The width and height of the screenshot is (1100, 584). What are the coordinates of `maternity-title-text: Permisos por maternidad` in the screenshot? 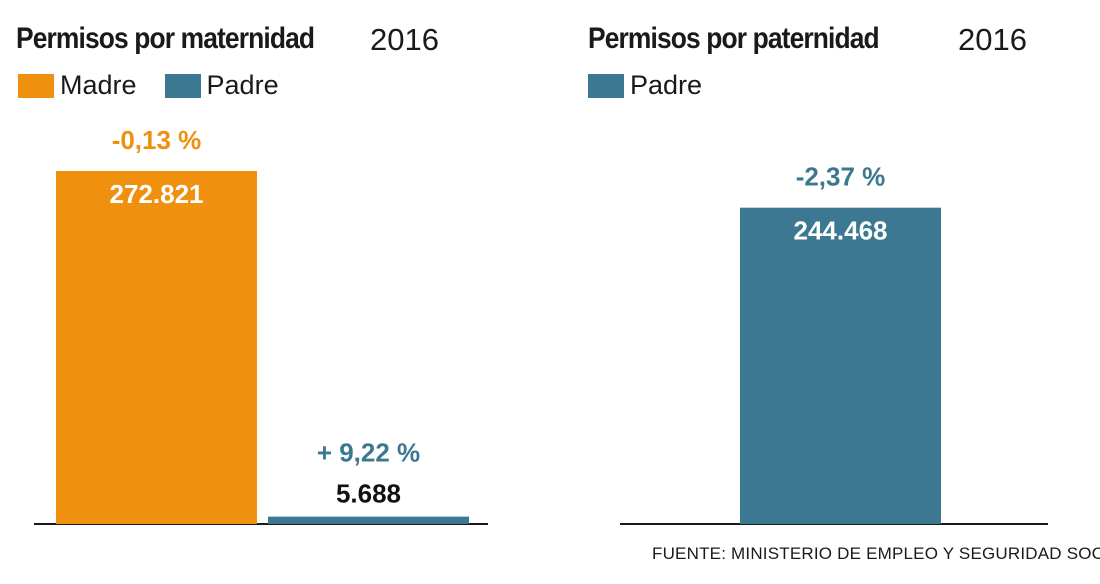 It's located at (165, 38).